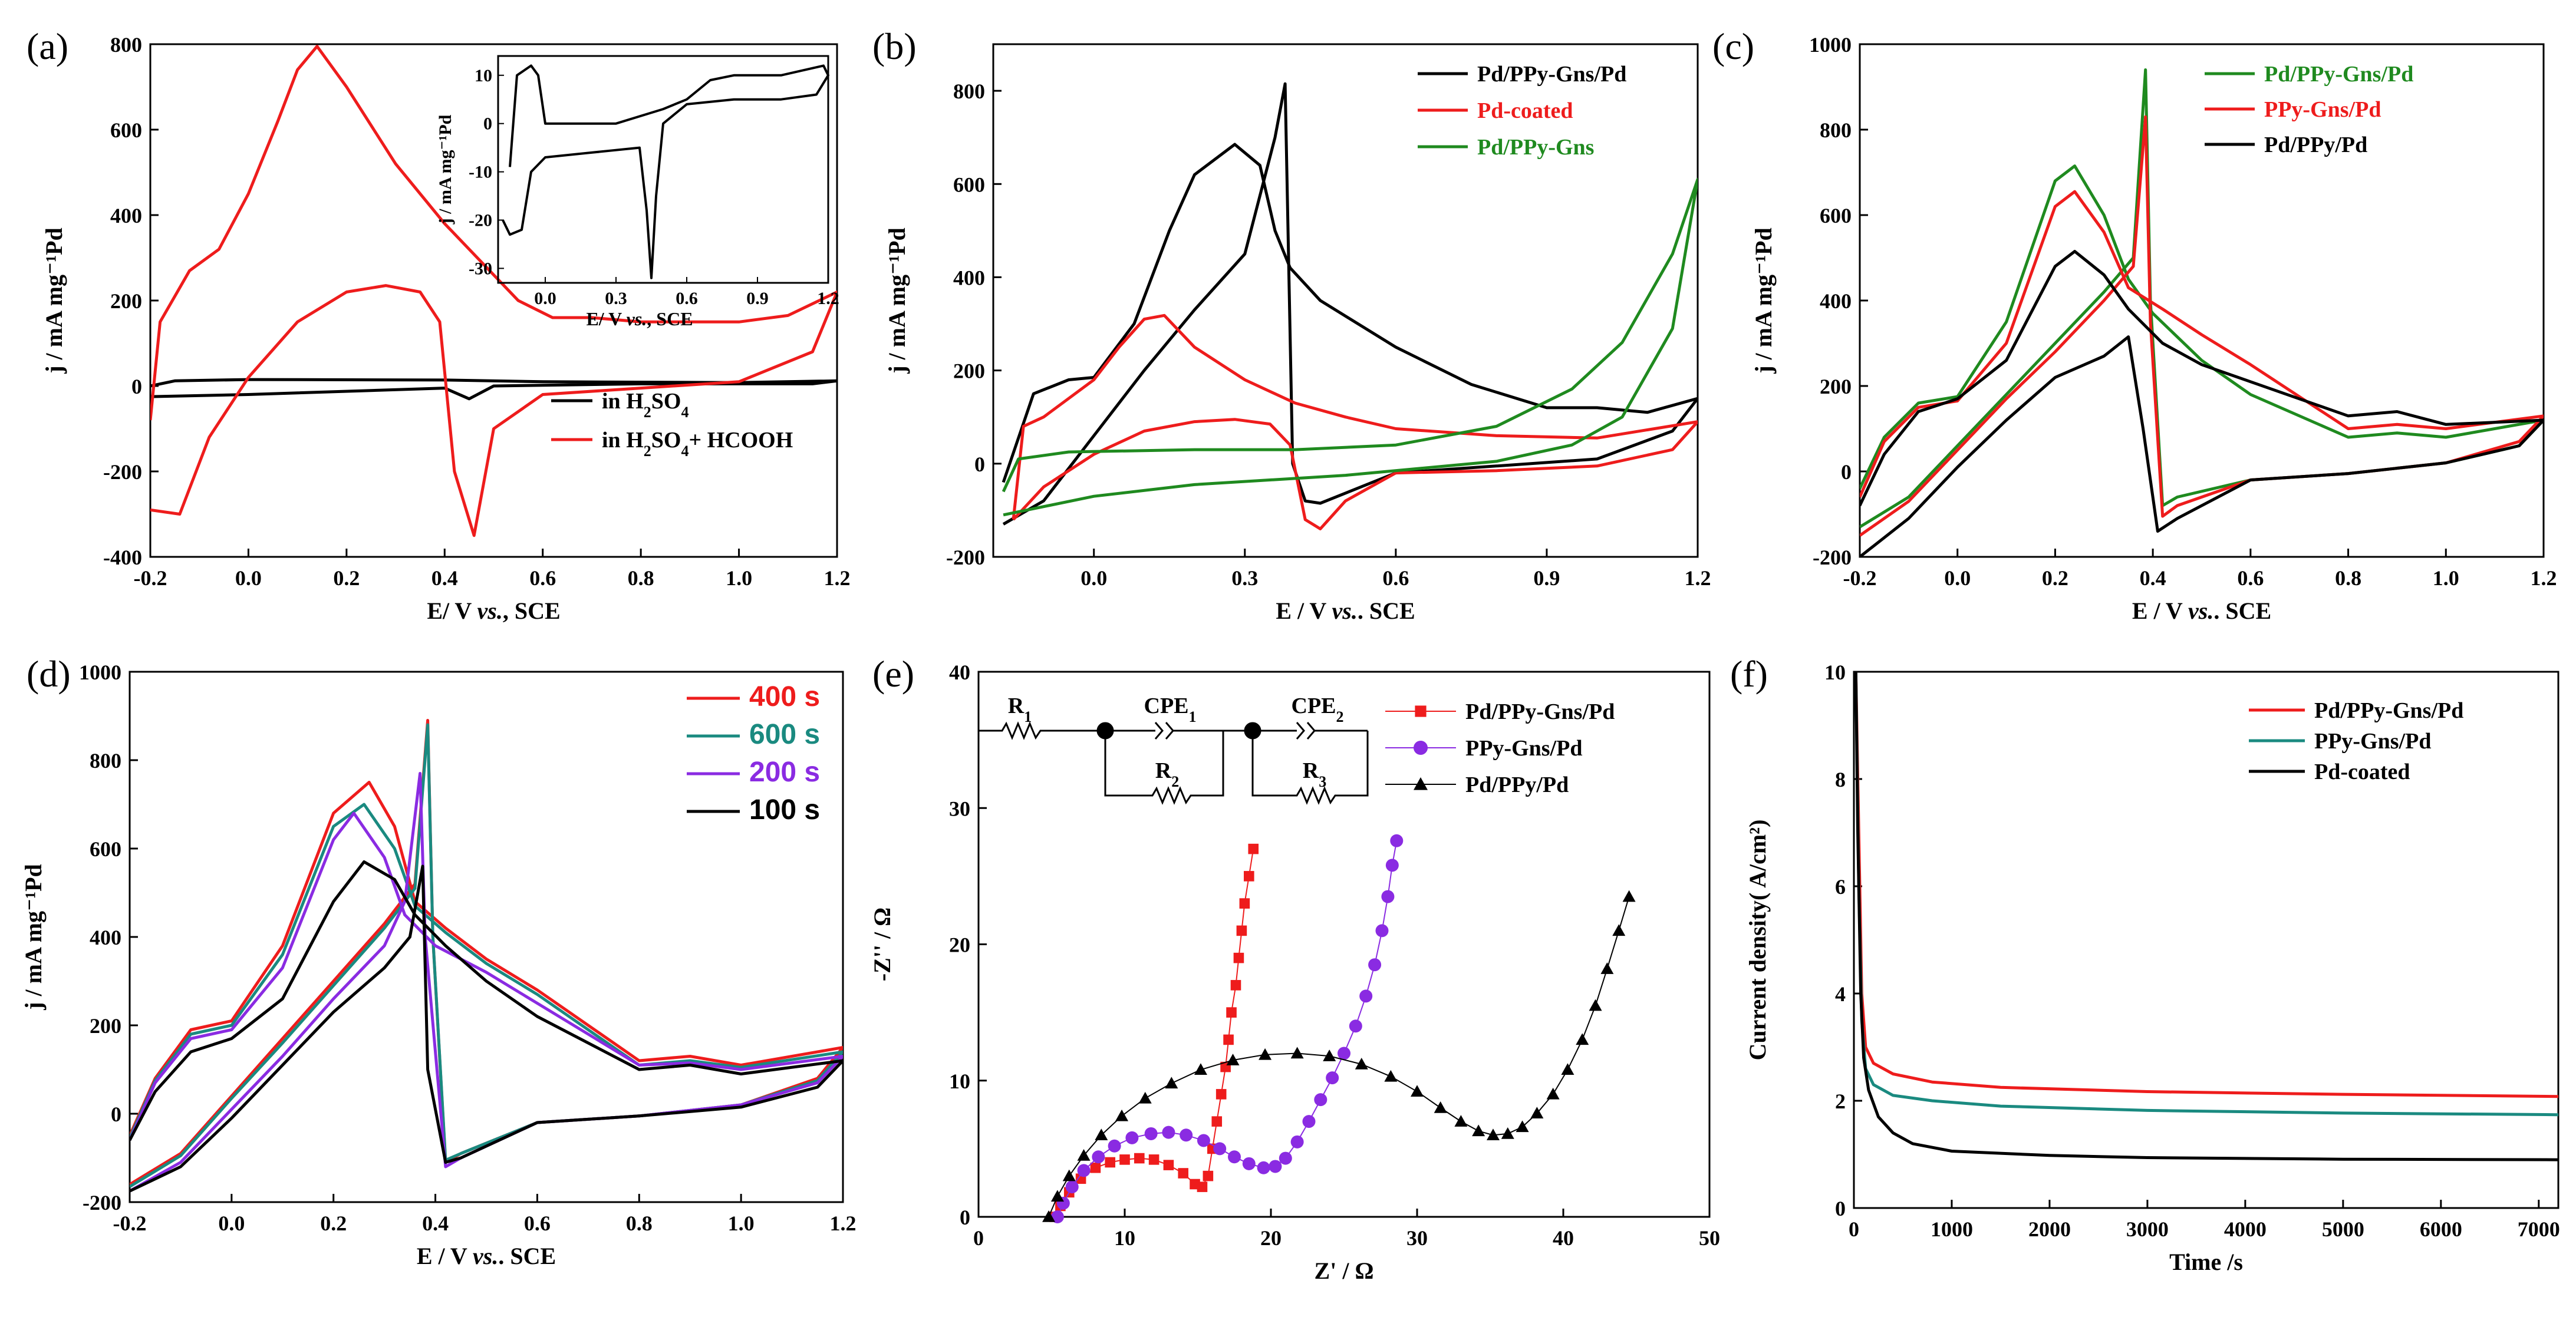 This screenshot has height=1340, width=2576. What do you see at coordinates (1170, 709) in the screenshot?
I see `cpe1-label: CPE1` at bounding box center [1170, 709].